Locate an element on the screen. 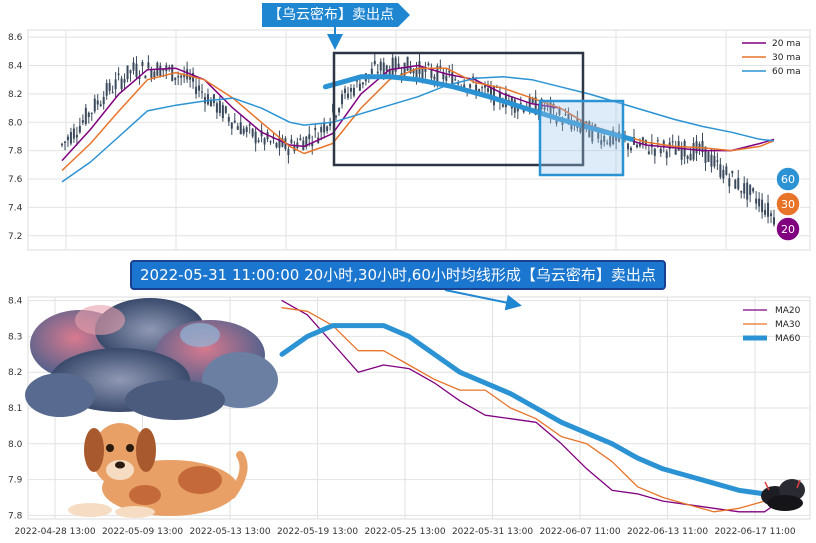  bottom-x-tick-label: 2022-06-13 11:00 is located at coordinates (667, 532).